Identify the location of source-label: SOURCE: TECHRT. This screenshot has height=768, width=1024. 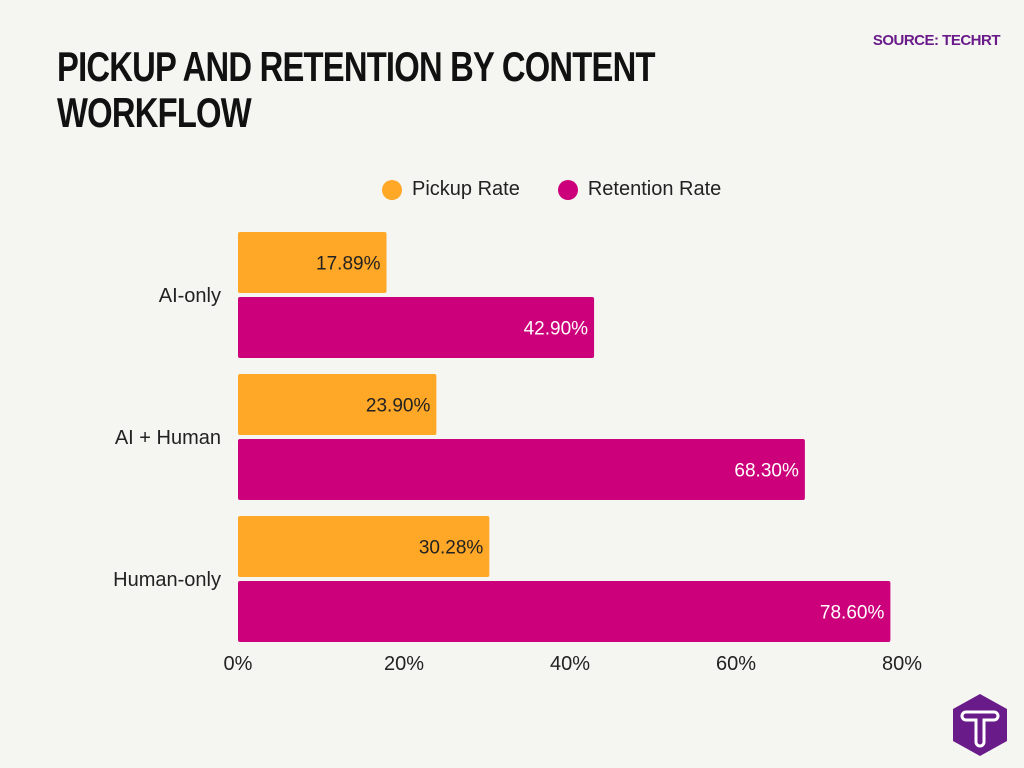
(936, 40).